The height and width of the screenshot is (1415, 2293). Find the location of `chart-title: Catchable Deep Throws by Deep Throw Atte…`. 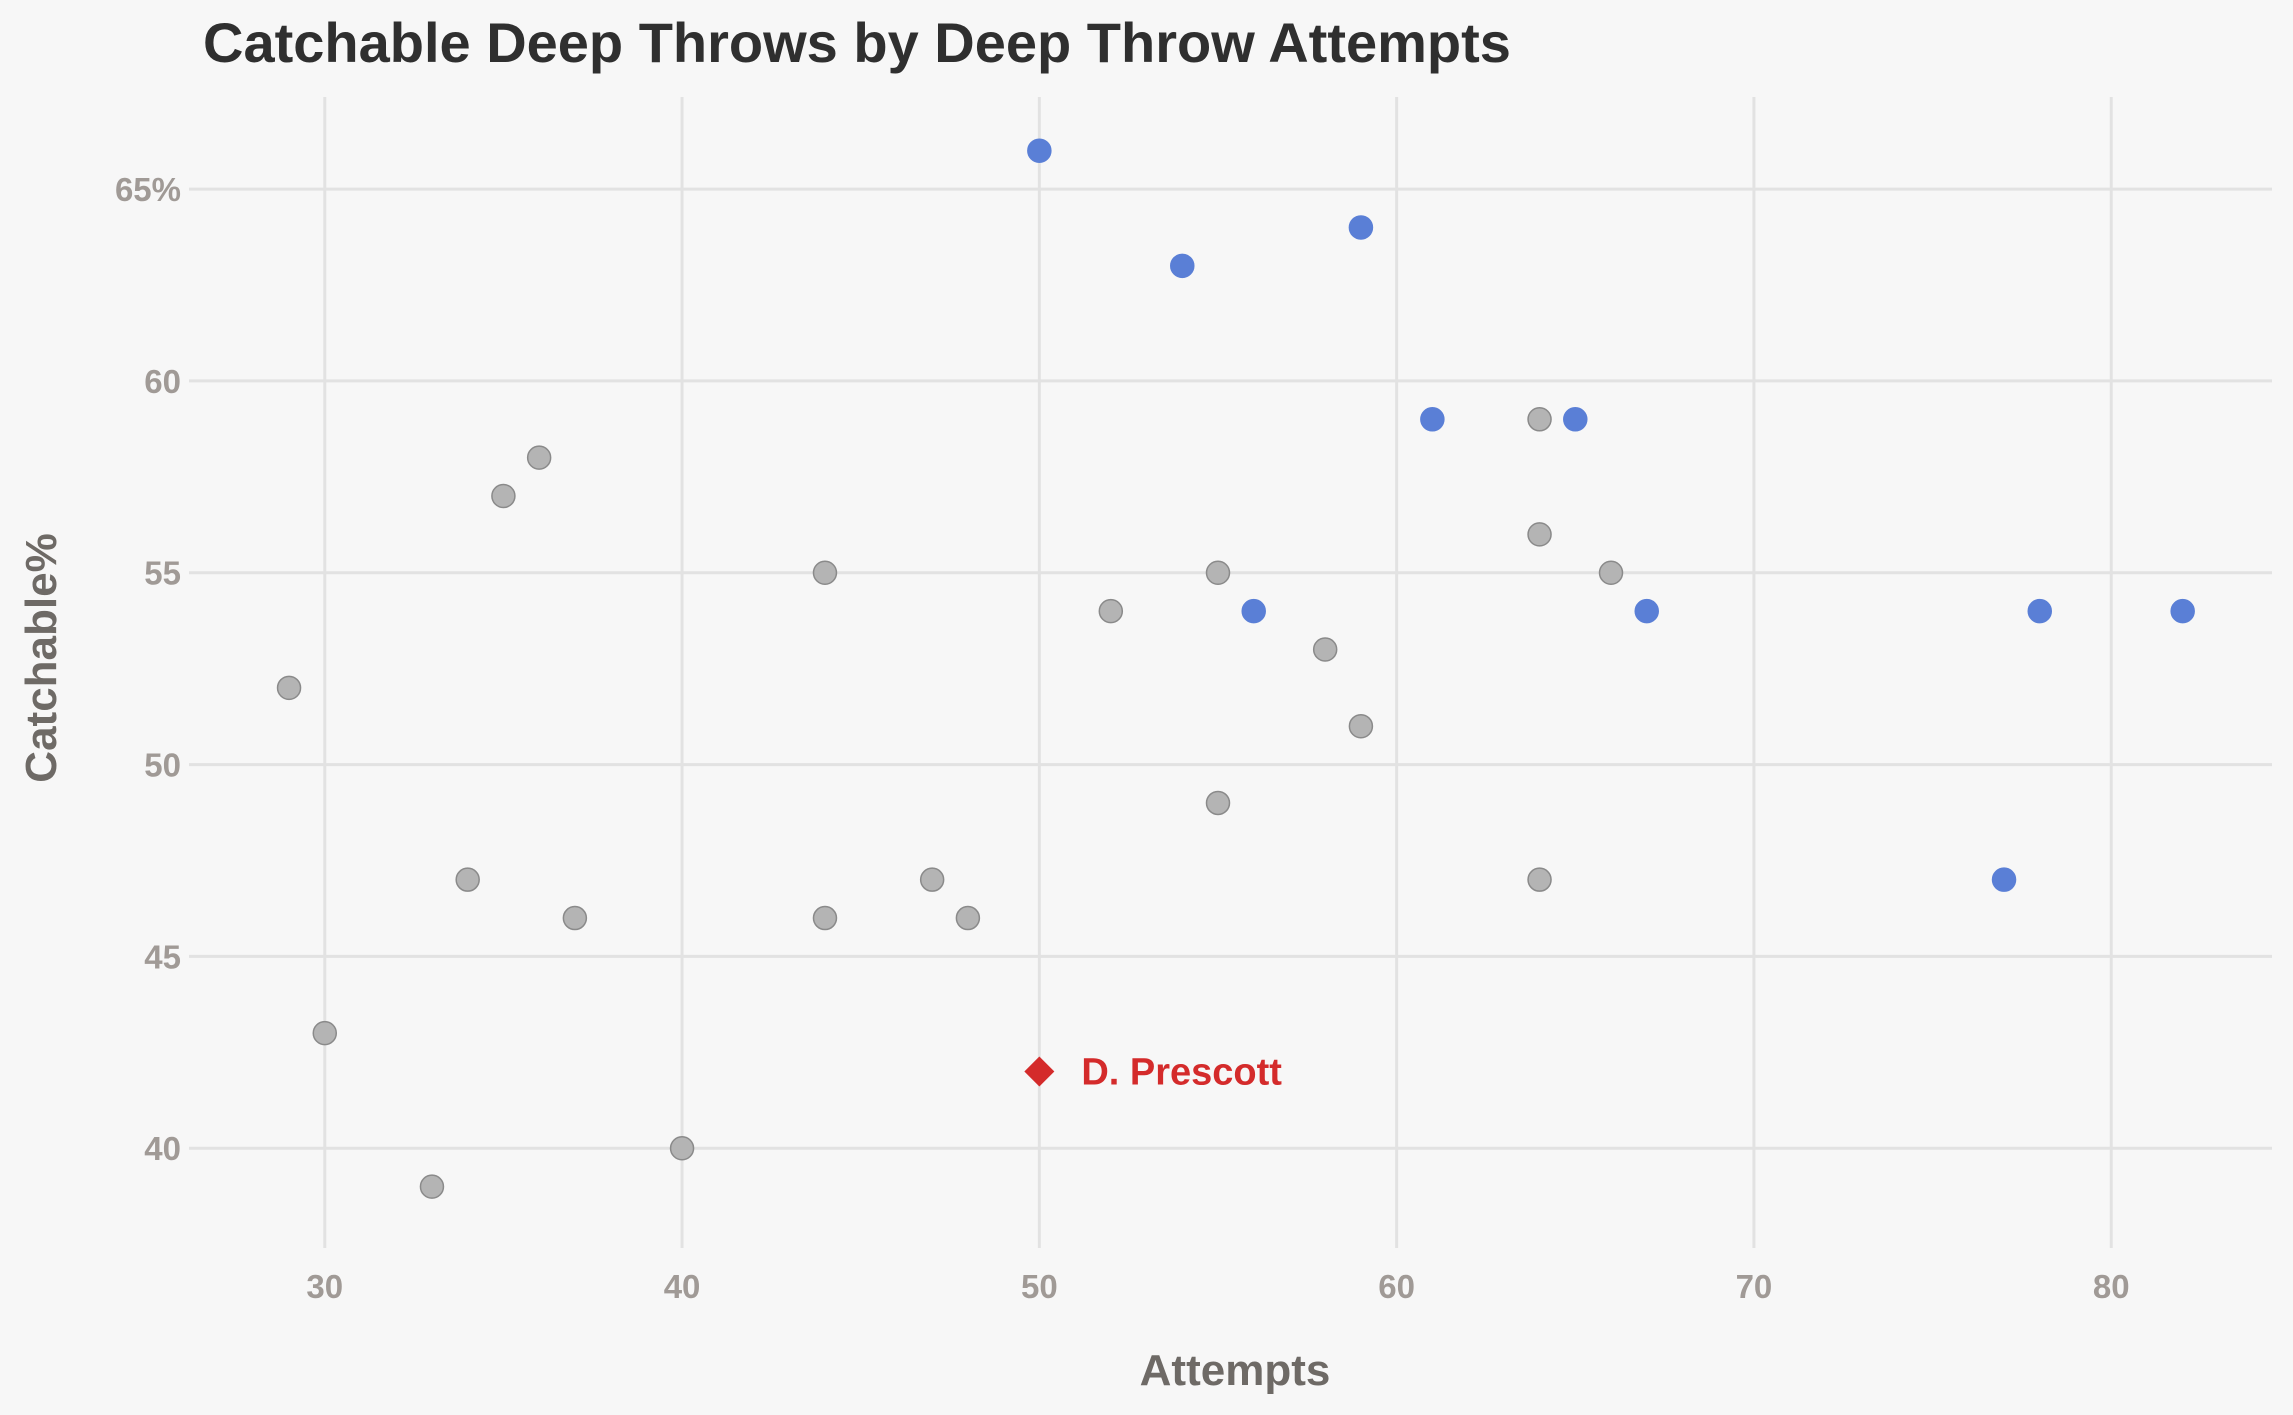

chart-title: Catchable Deep Throws by Deep Throw Atte… is located at coordinates (857, 42).